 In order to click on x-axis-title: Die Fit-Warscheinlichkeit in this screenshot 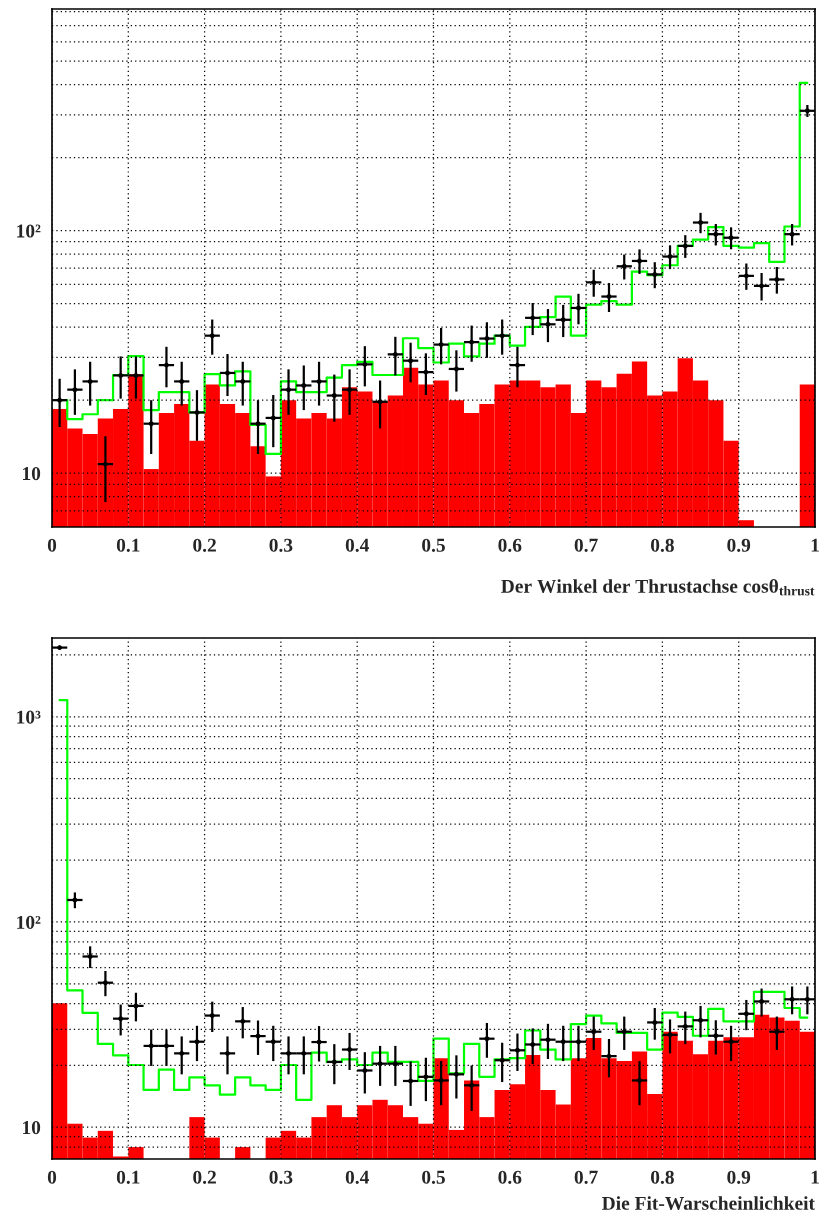, I will do `click(708, 1203)`.